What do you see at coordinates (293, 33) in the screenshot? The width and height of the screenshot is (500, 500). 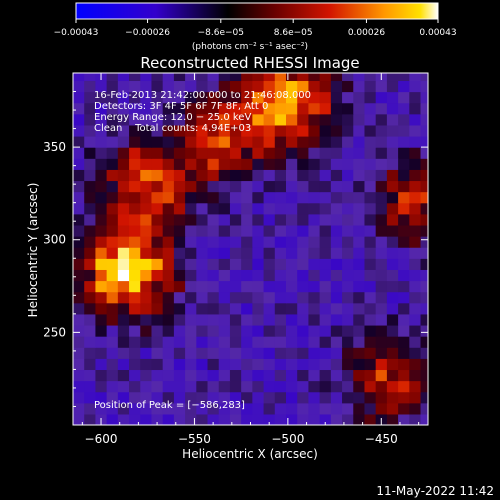 I see `colorbar-tick-label: 8.6e−05` at bounding box center [293, 33].